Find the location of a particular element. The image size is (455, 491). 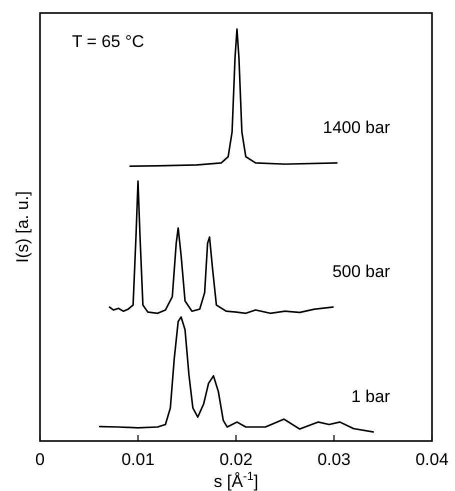

y-axis-title: I(s) [a. u.] is located at coordinates (22, 227).